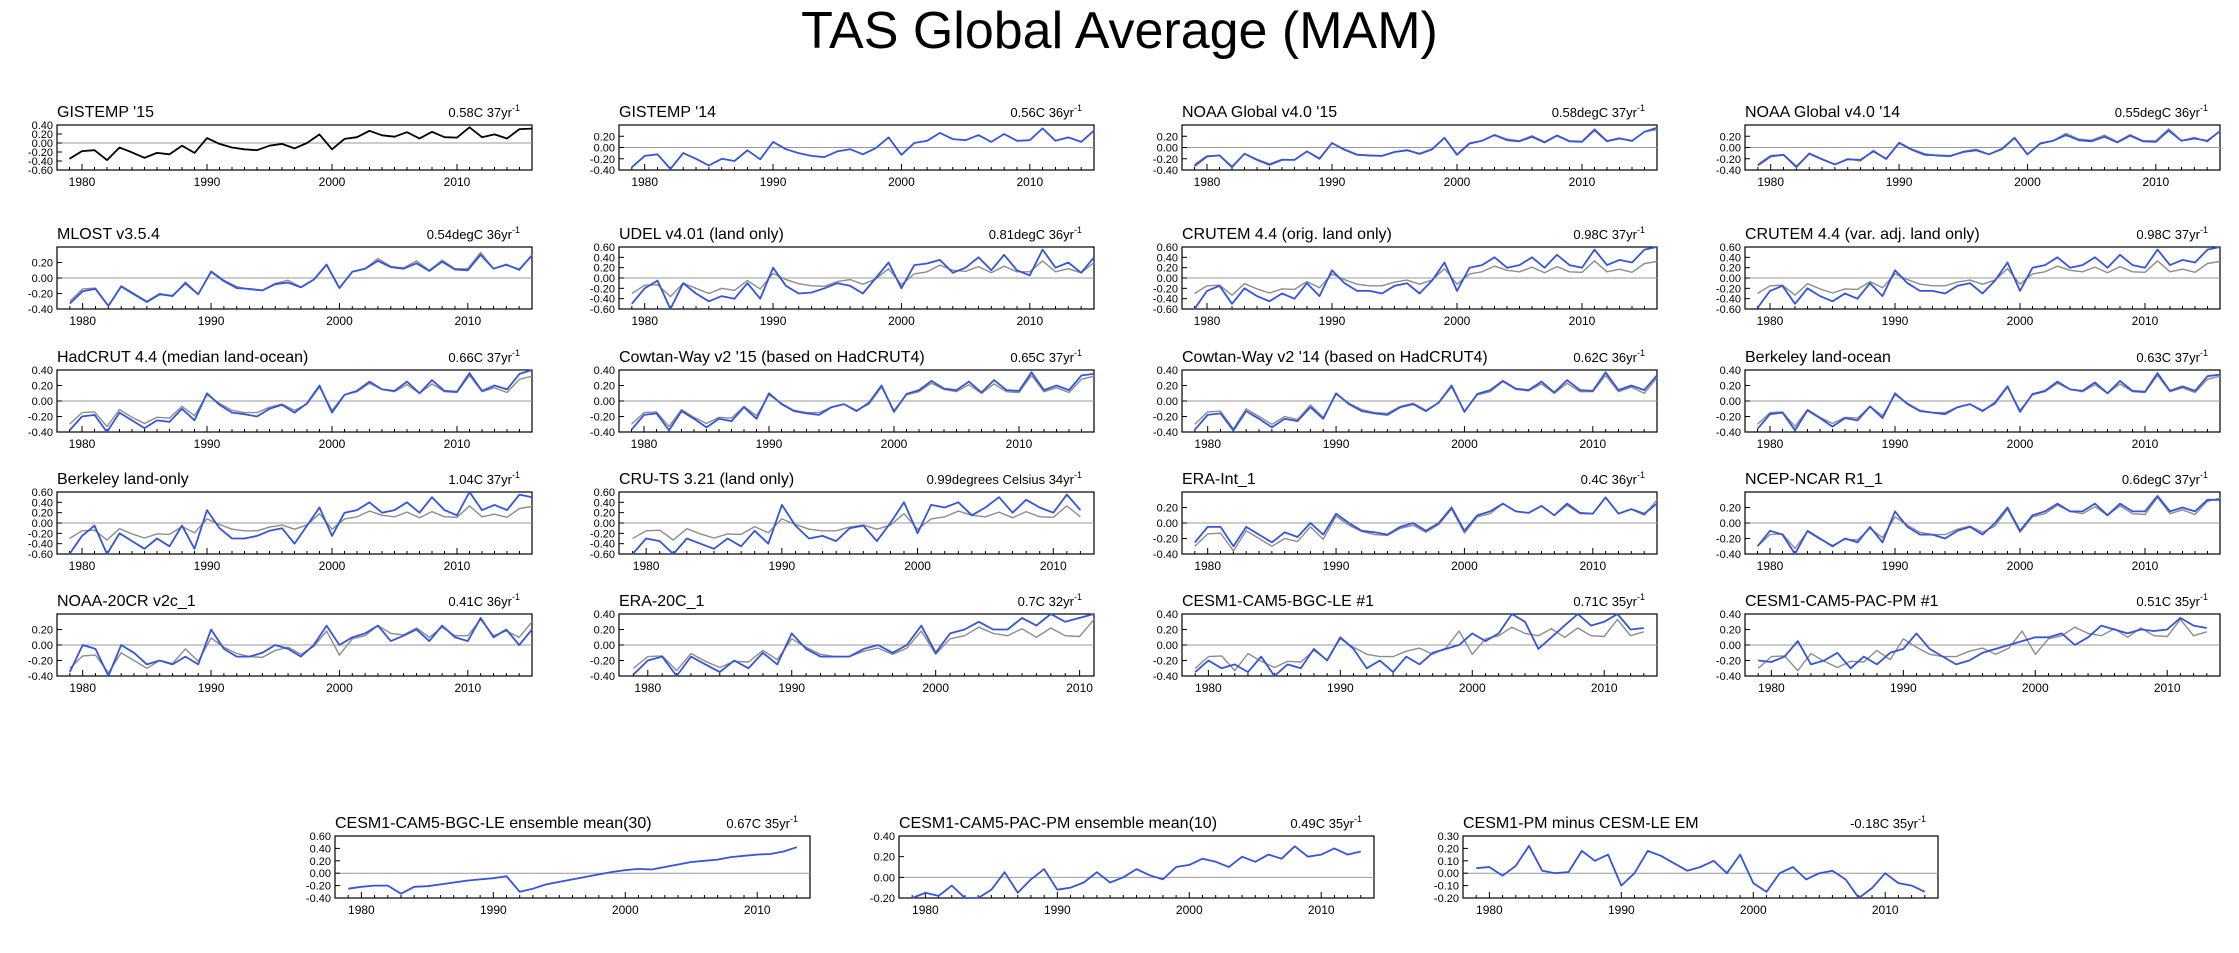 The width and height of the screenshot is (2239, 953). I want to click on panel-trend: 0.56C 36yr-1, so click(1046, 111).